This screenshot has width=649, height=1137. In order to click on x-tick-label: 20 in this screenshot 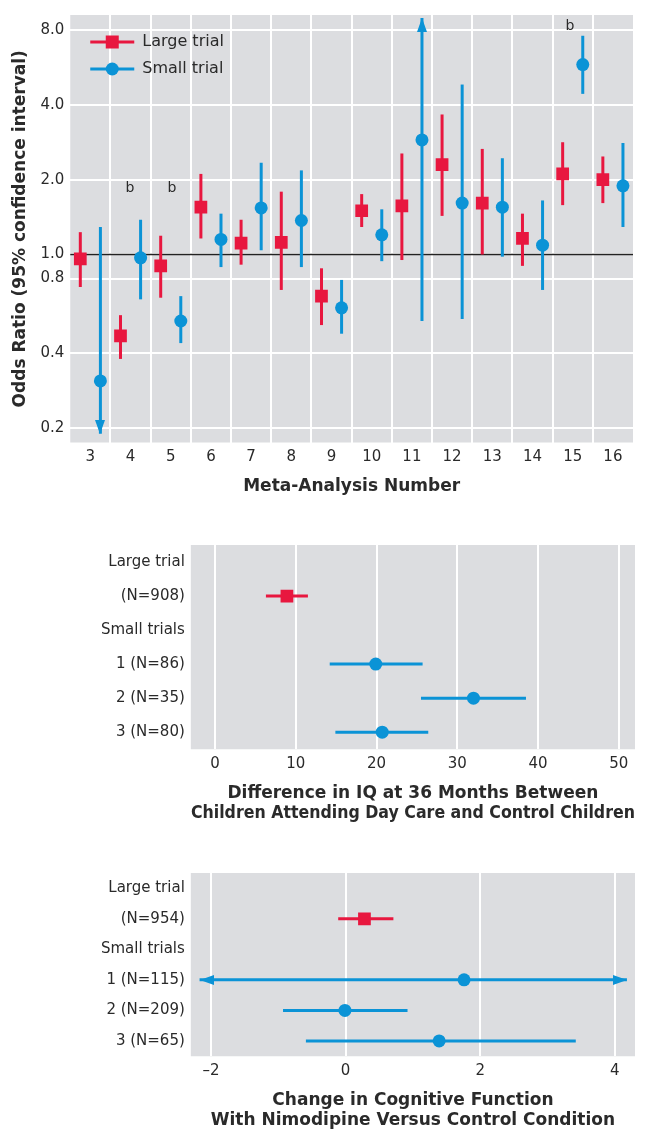, I will do `click(377, 763)`.